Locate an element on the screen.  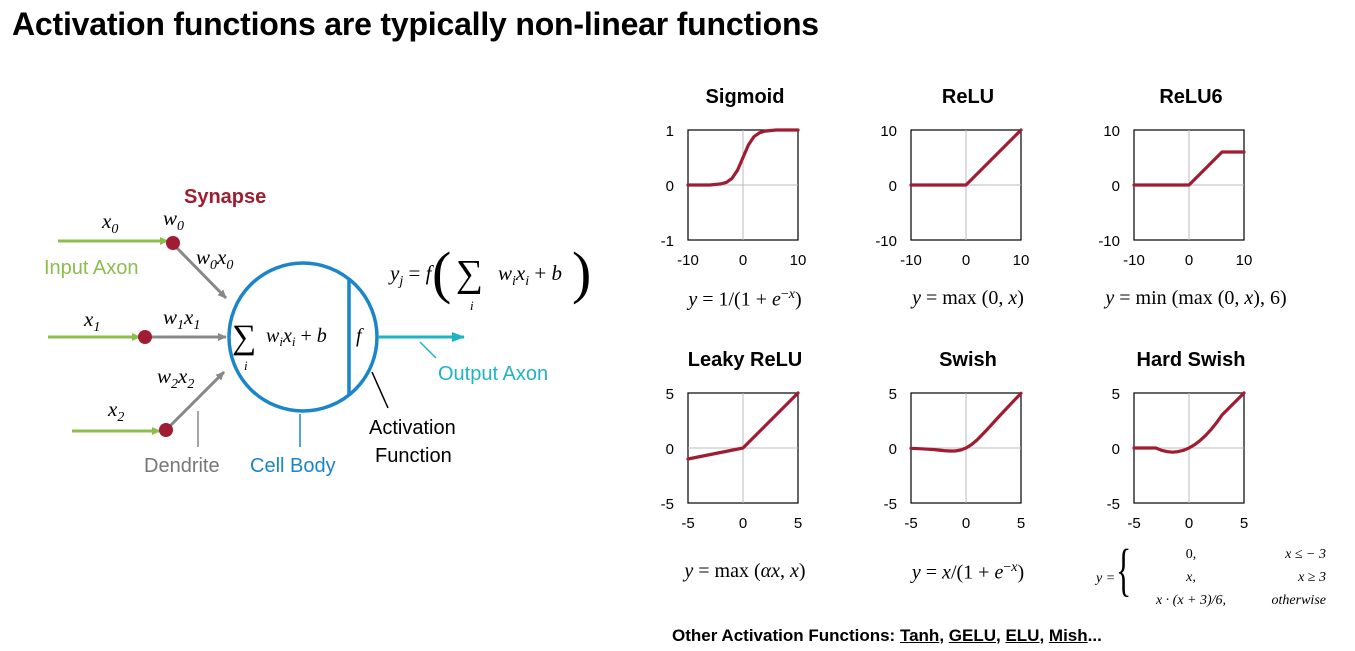
x-tick-label: -10 is located at coordinates (911, 260).